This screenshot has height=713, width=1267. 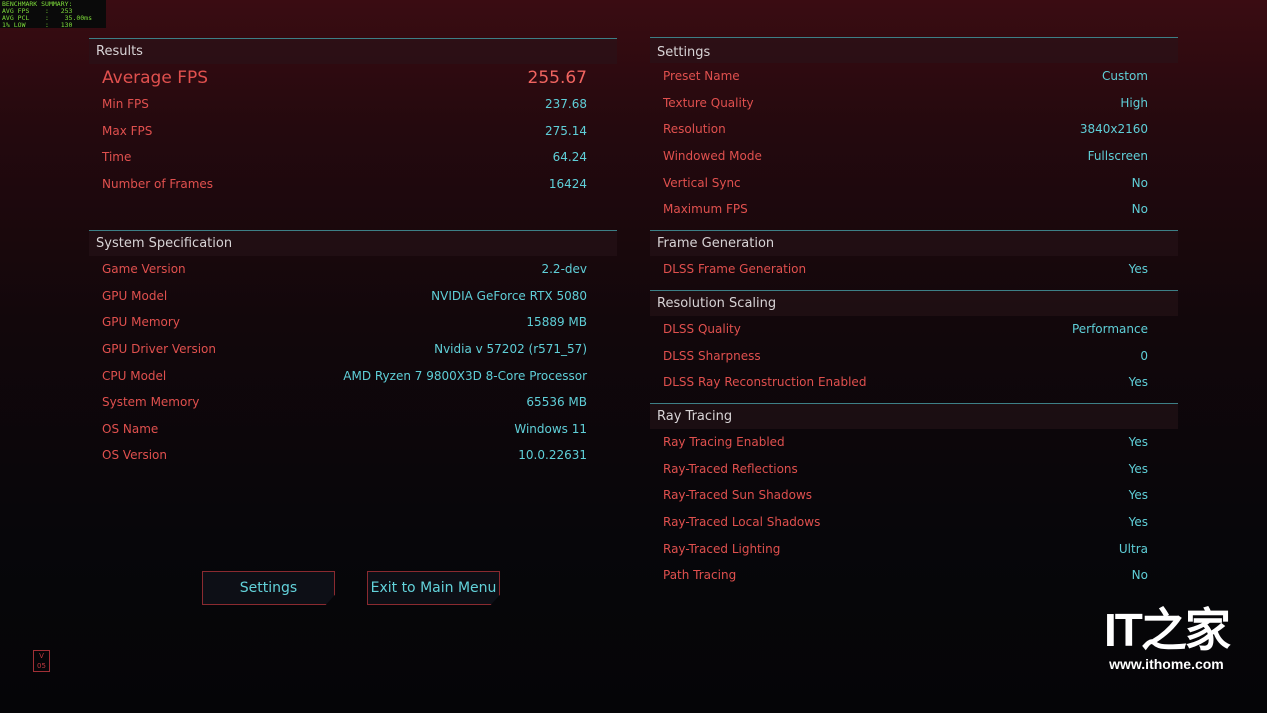 What do you see at coordinates (914, 103) in the screenshot?
I see `setting-row: Texture Quality High` at bounding box center [914, 103].